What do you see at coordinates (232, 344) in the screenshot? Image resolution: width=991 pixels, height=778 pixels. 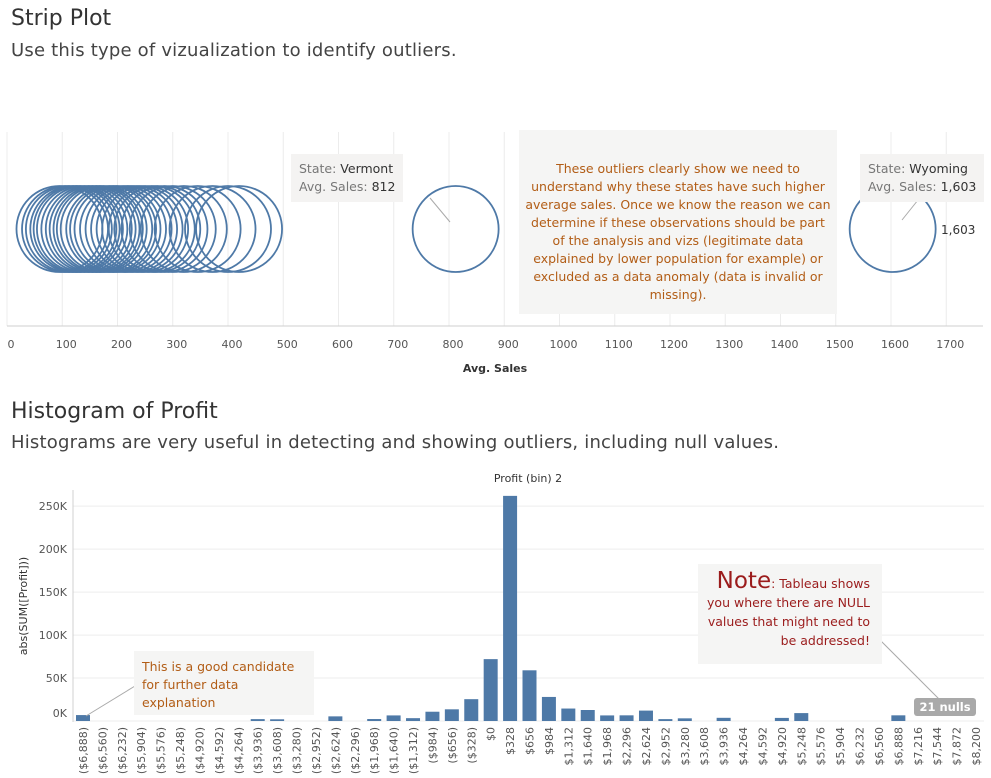 I see `strip-x-tick: 400` at bounding box center [232, 344].